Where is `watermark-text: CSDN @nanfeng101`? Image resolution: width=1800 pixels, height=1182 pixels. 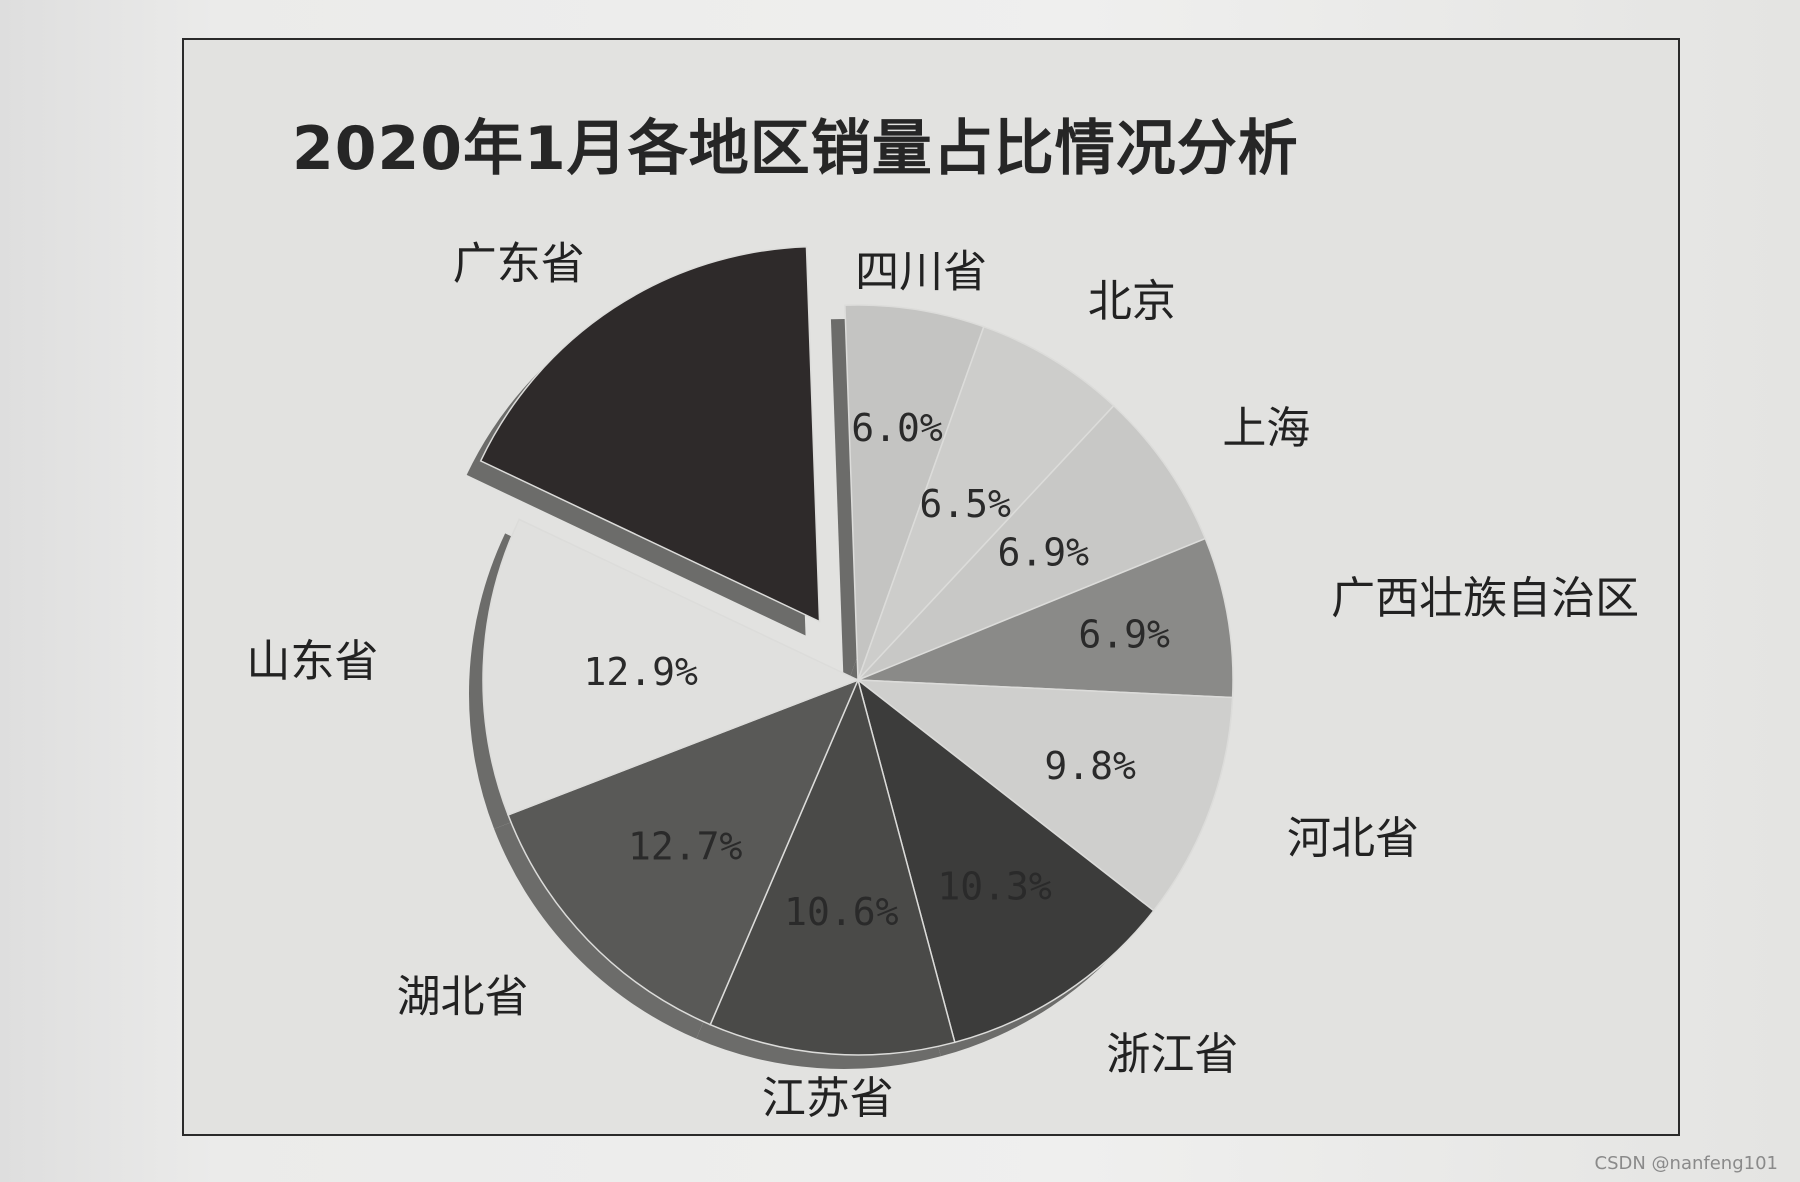
watermark-text: CSDN @nanfeng101 is located at coordinates (1686, 1163).